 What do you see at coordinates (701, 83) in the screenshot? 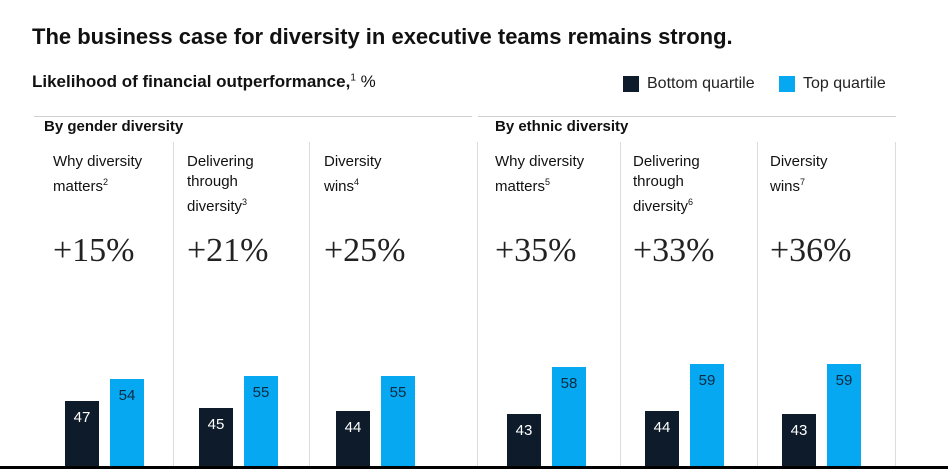
I see `legend-label-bottom-quartile: Bottom quartile` at bounding box center [701, 83].